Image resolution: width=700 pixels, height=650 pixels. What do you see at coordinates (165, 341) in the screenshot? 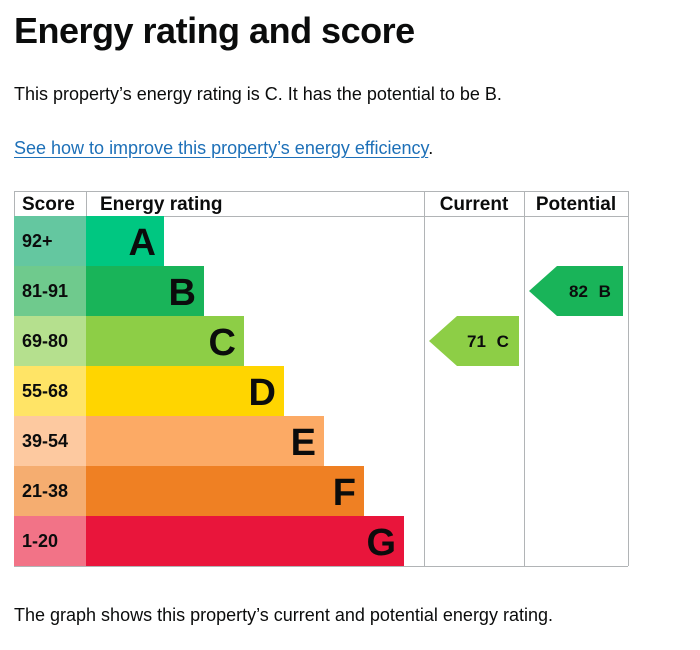
I see `rating-bar-c` at bounding box center [165, 341].